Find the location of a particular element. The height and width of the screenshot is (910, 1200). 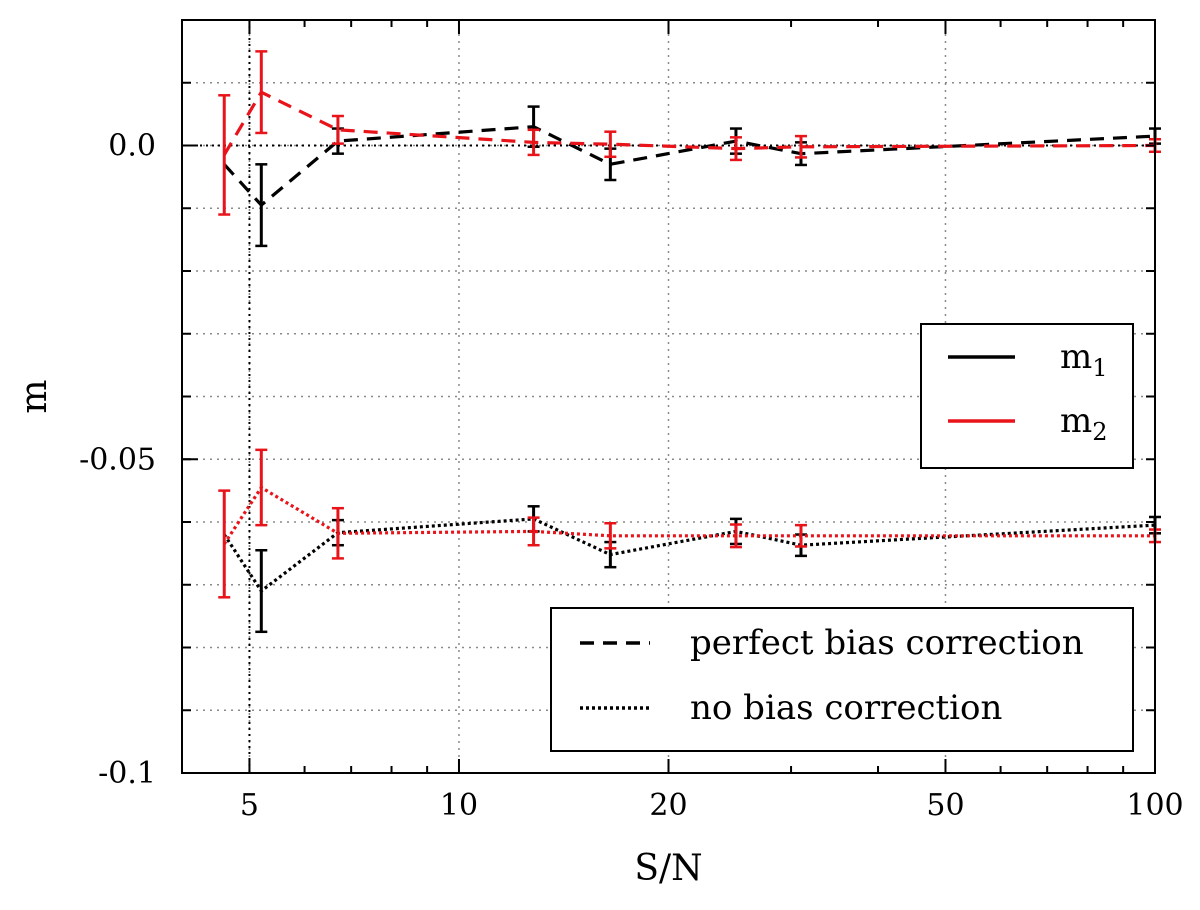

legend-entry-label: perfect bias correction is located at coordinates (887, 643).